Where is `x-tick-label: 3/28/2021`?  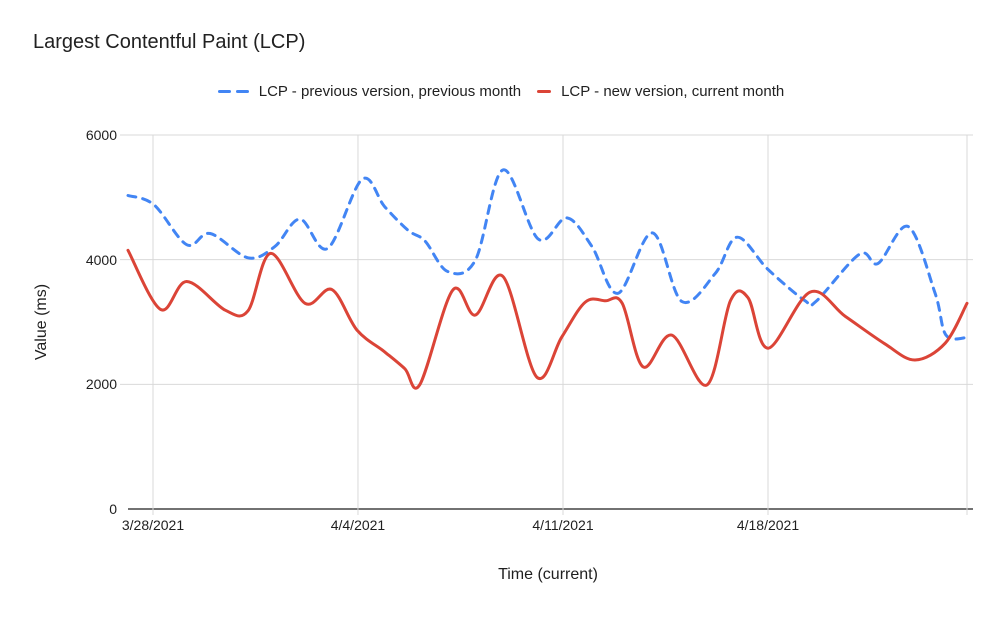
x-tick-label: 3/28/2021 is located at coordinates (153, 525).